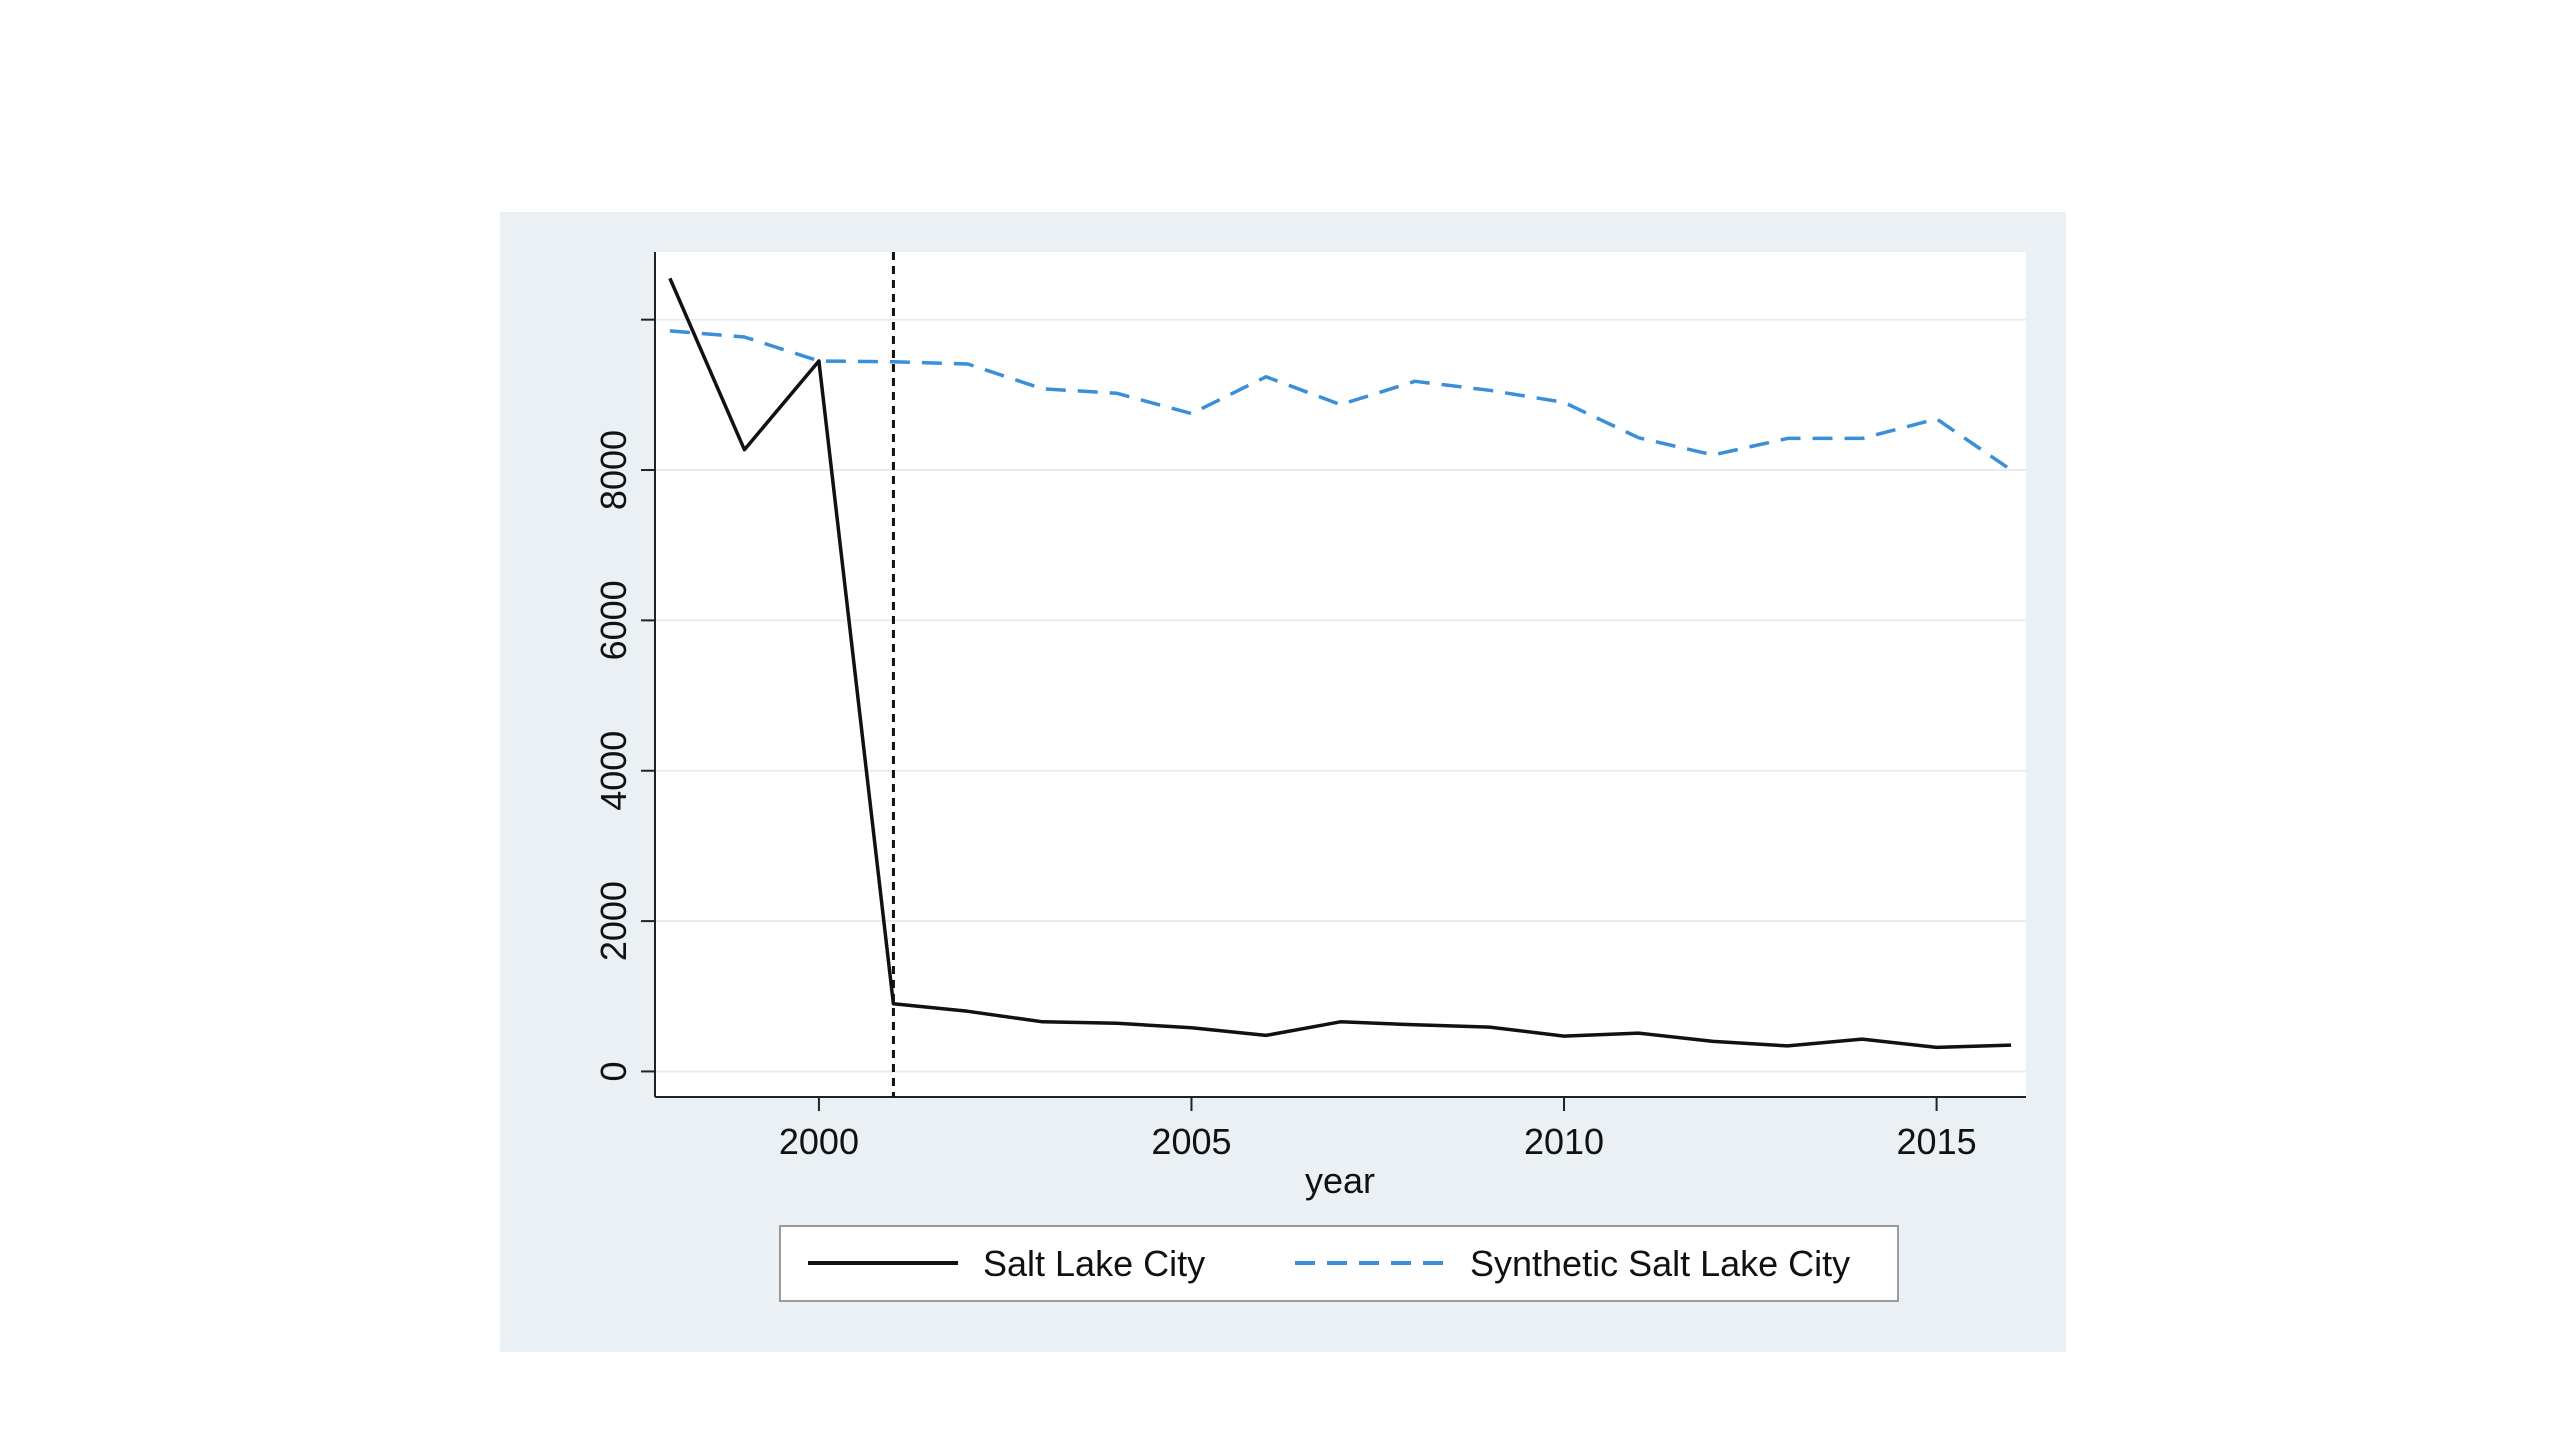 Image resolution: width=2560 pixels, height=1445 pixels. Describe the element at coordinates (1564, 1141) in the screenshot. I see `x-tick-label: 2010` at that location.